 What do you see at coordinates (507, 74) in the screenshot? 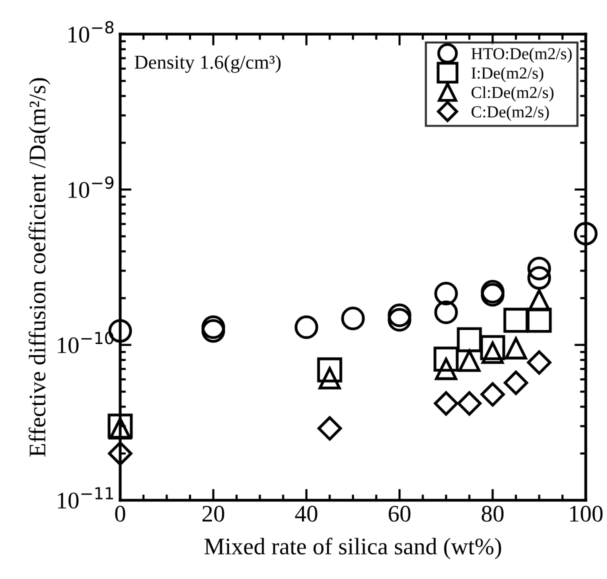
I see `legend-label: I:De(m2/s)` at bounding box center [507, 74].